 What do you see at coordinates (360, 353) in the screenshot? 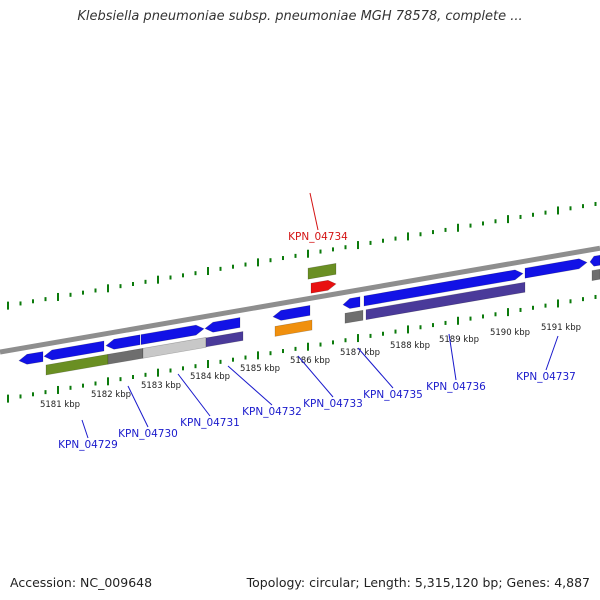
I see `scale-label: 5187 kbp` at bounding box center [360, 353].